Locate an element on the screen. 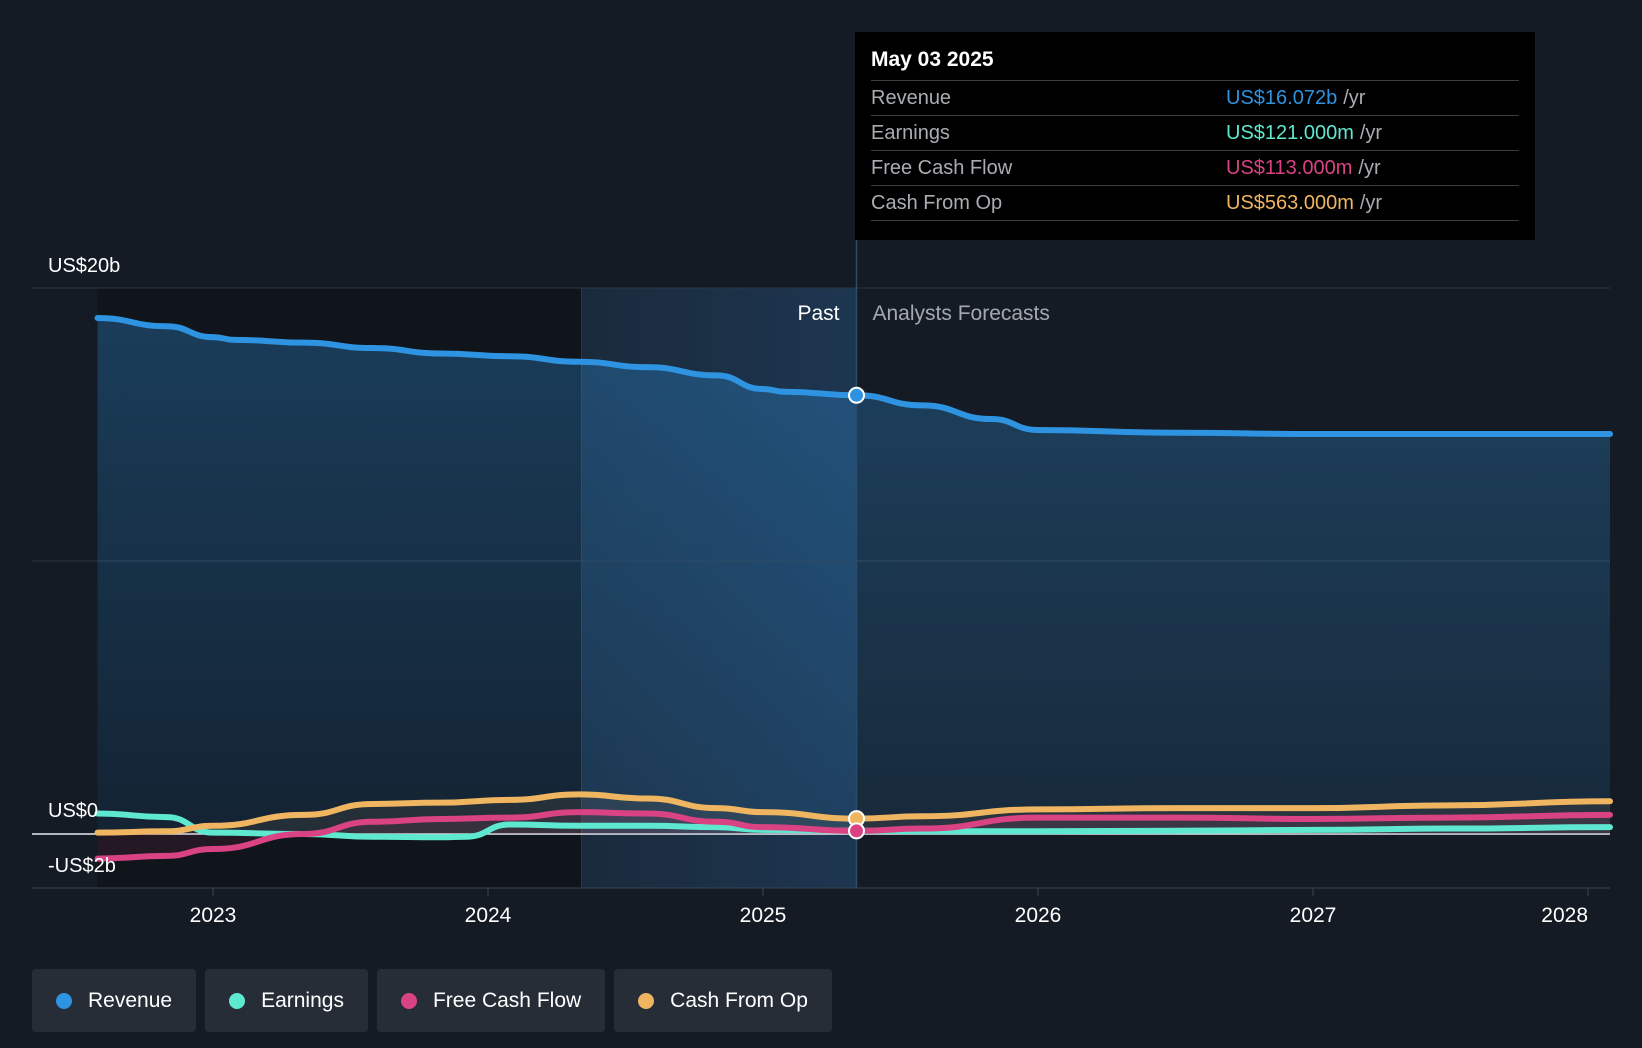 The image size is (1642, 1048). legend-item-free-cash-flow: Free Cash Flow is located at coordinates (491, 1000).